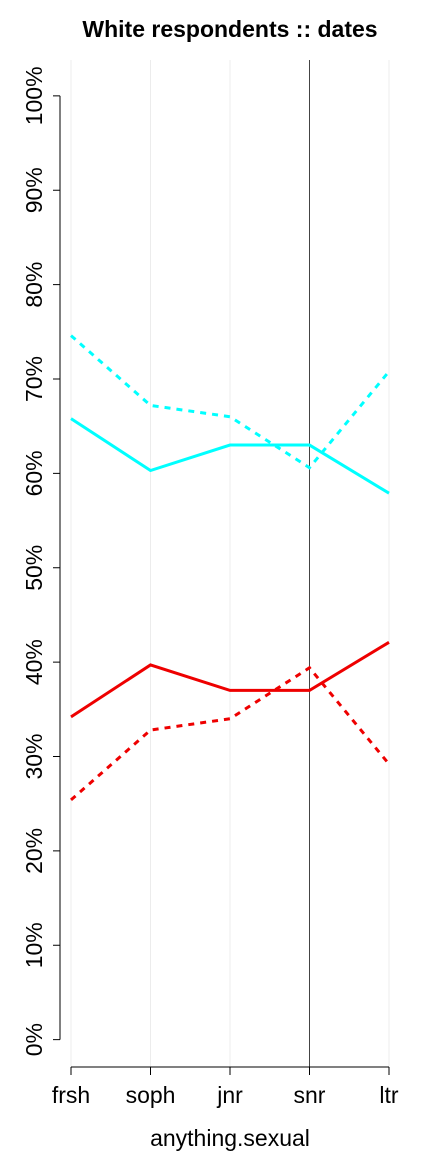  Describe the element at coordinates (34, 851) in the screenshot. I see `y-tick-label: 20%` at that location.